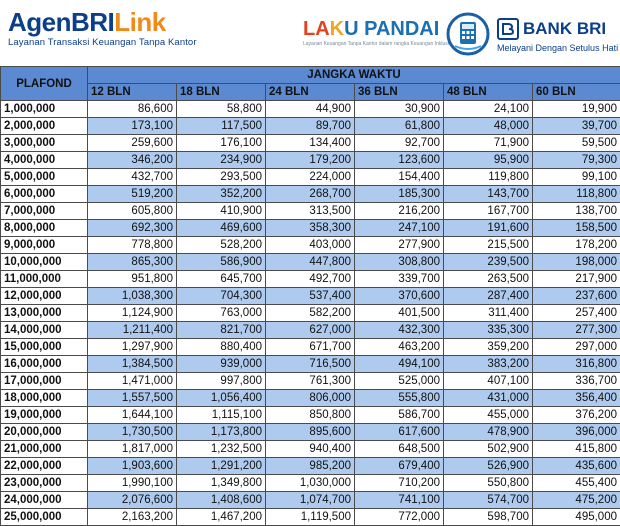  I want to click on installment-cell: 679,400, so click(399, 466).